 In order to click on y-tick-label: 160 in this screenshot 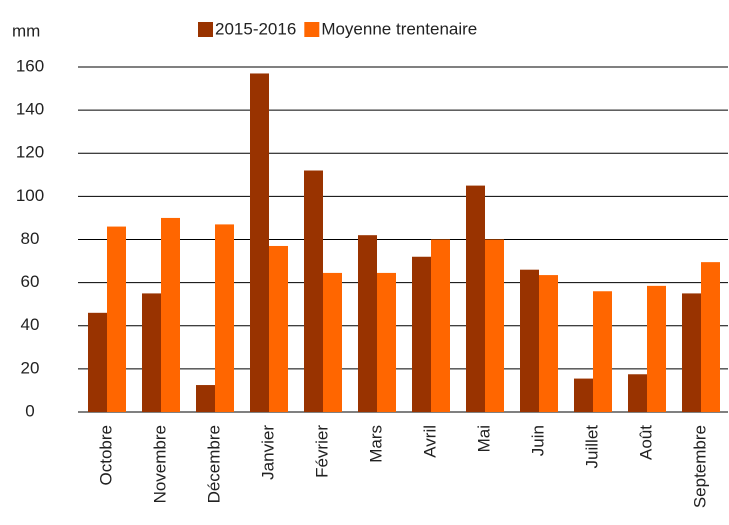, I will do `click(30, 65)`.